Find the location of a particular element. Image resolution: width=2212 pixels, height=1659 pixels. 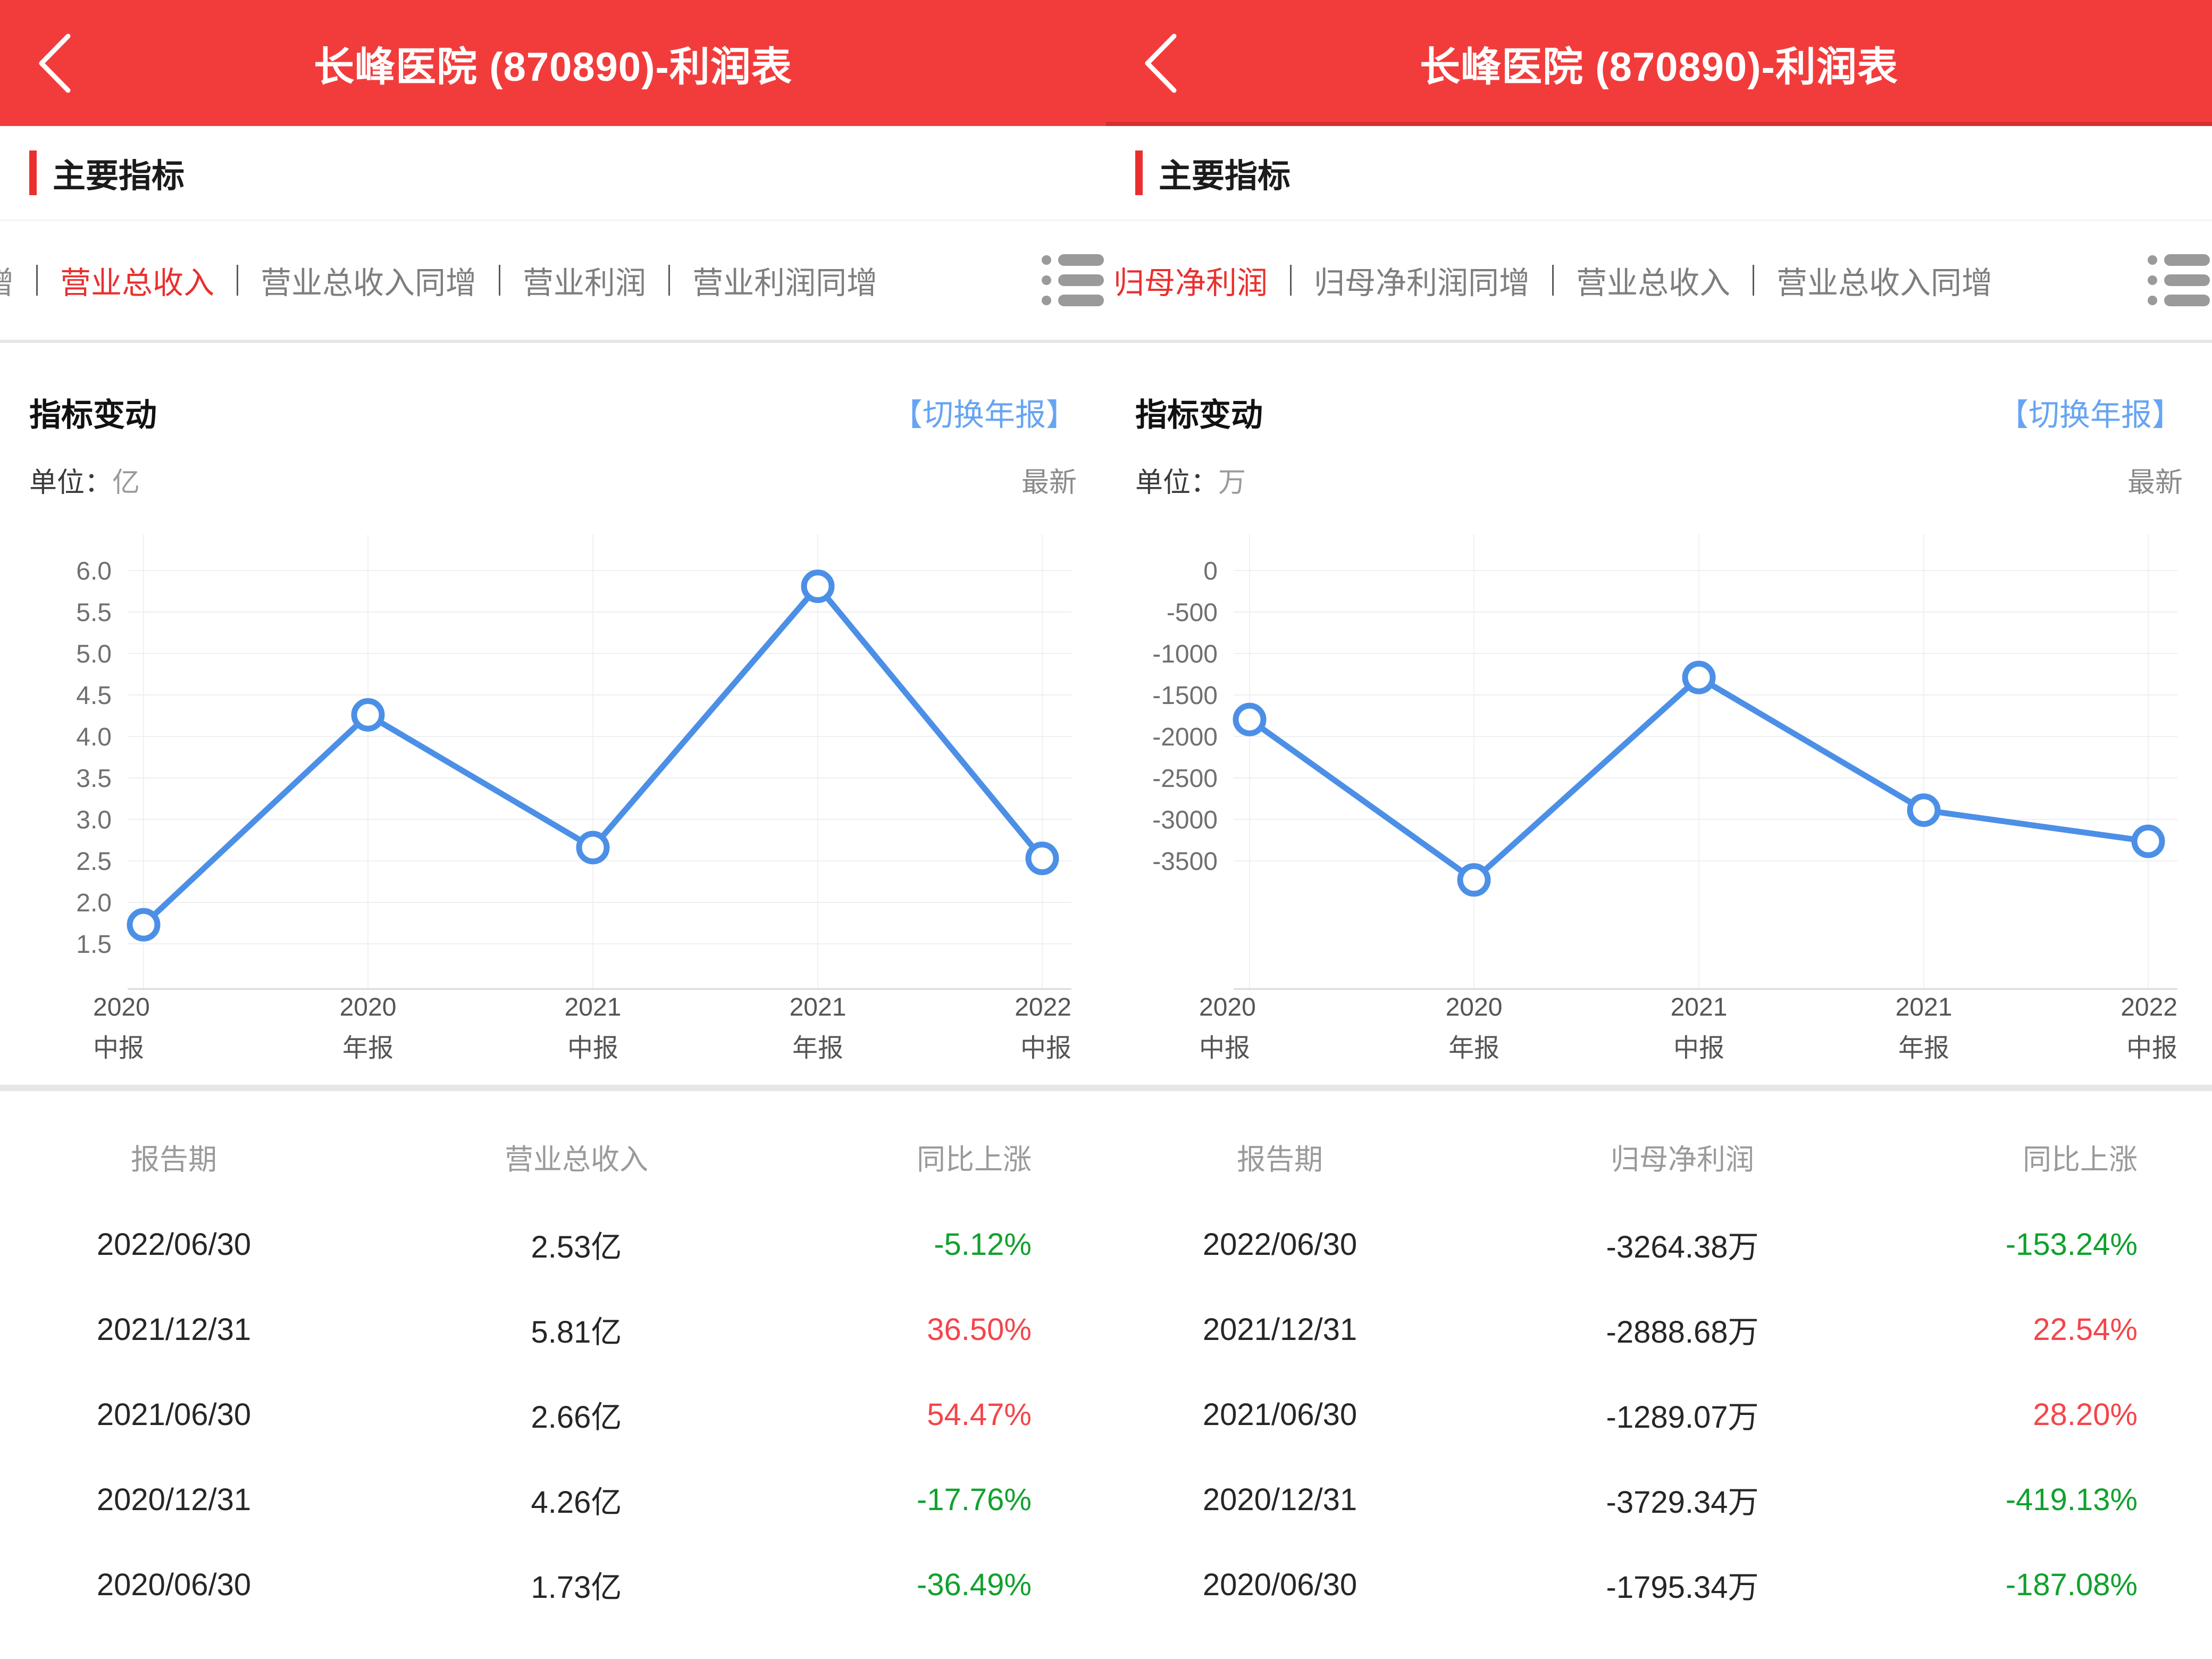

x-axis-tick: 2021 中报 is located at coordinates (593, 1027).